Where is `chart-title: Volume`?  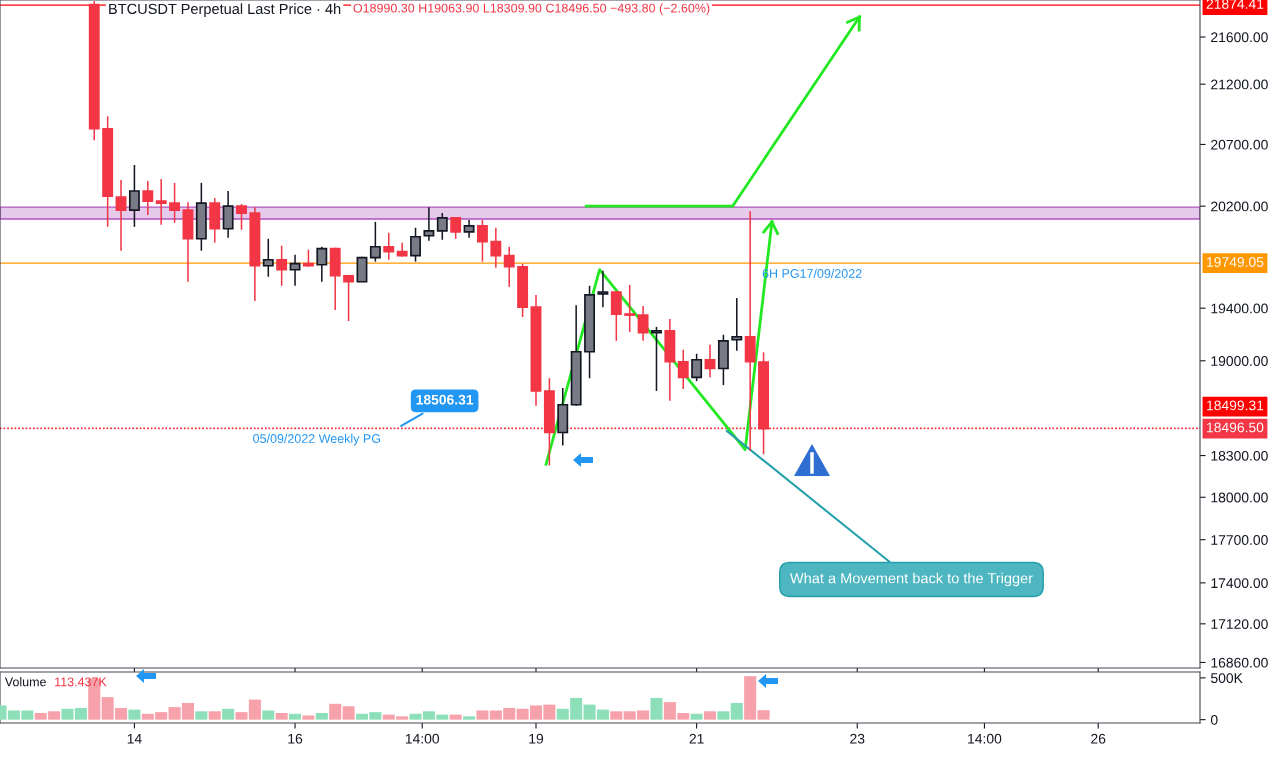
chart-title: Volume is located at coordinates (25, 682).